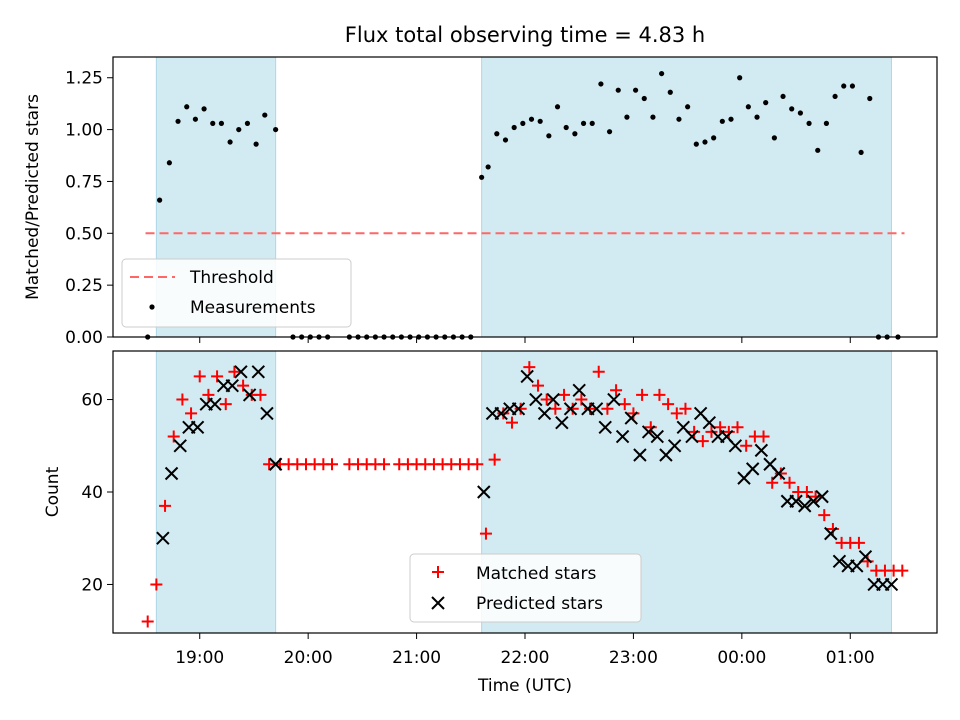  What do you see at coordinates (525, 35) in the screenshot?
I see `chart-title: Flux total observing time = 4.83 h` at bounding box center [525, 35].